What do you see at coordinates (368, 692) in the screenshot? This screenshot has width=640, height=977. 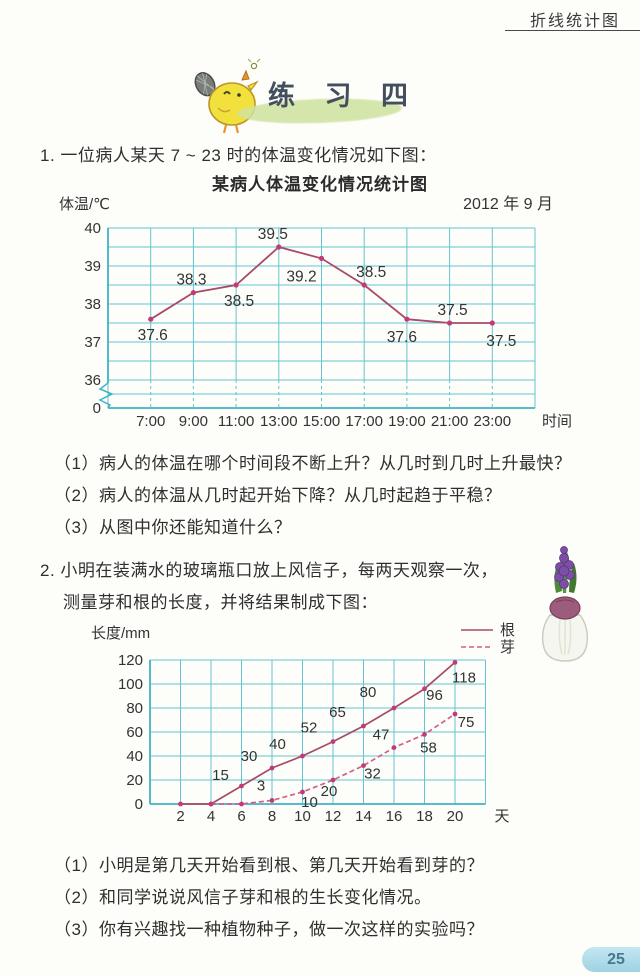 I see `data-label: 80` at bounding box center [368, 692].